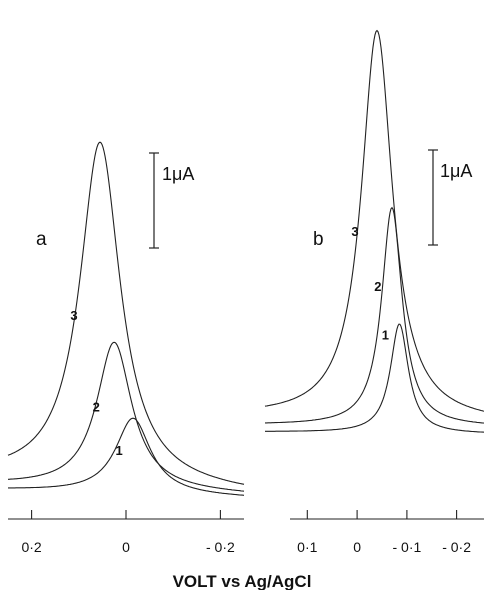  Describe the element at coordinates (407, 547) in the screenshot. I see `panel-b-tick-label: - 0·1` at that location.